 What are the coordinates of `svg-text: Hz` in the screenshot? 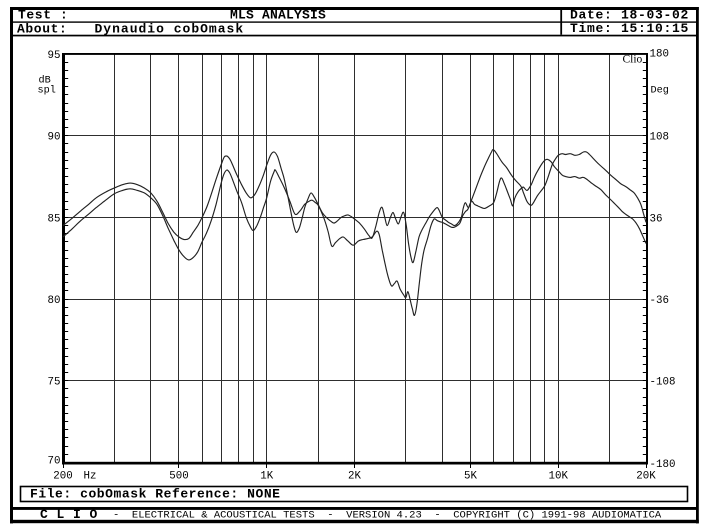 It's located at (90, 476).